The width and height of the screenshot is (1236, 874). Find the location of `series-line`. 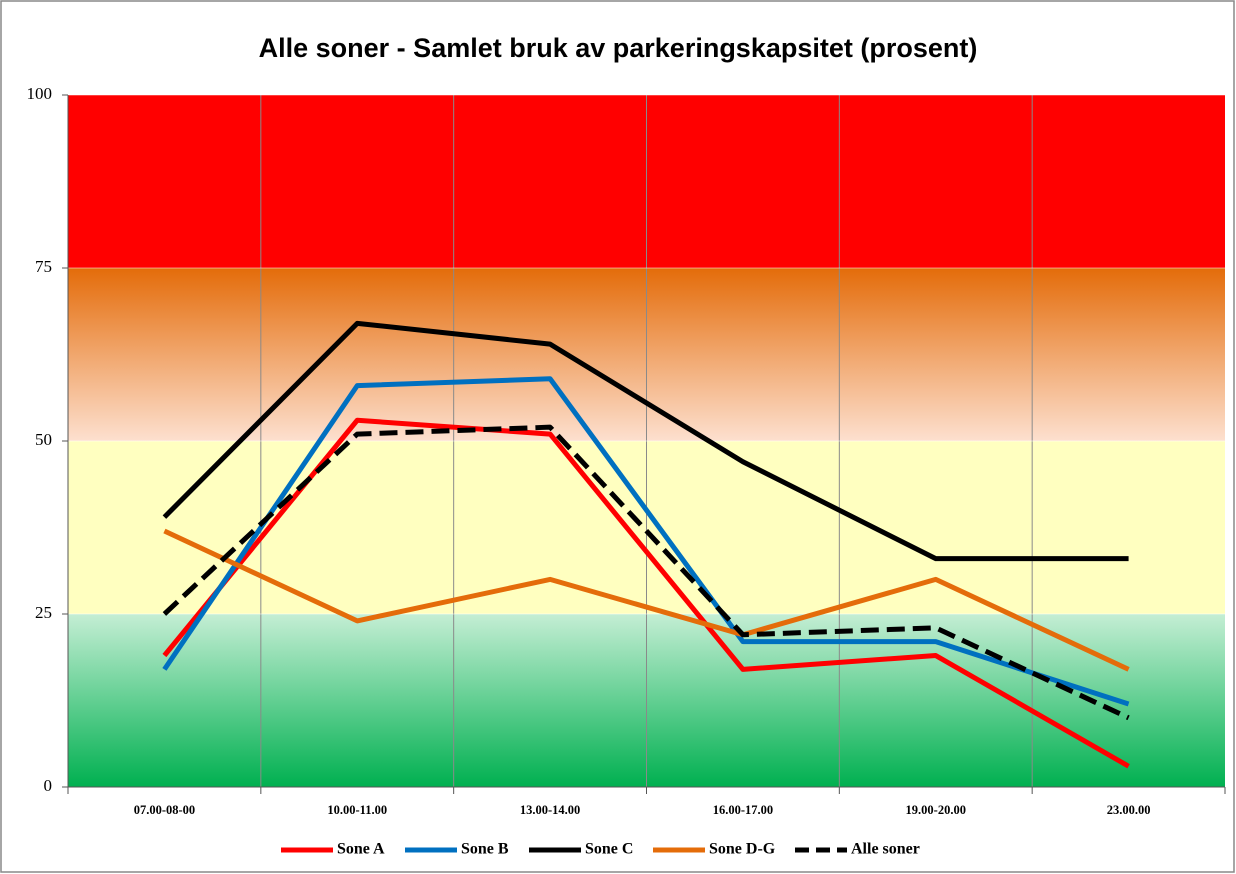

series-line is located at coordinates (646, 600).